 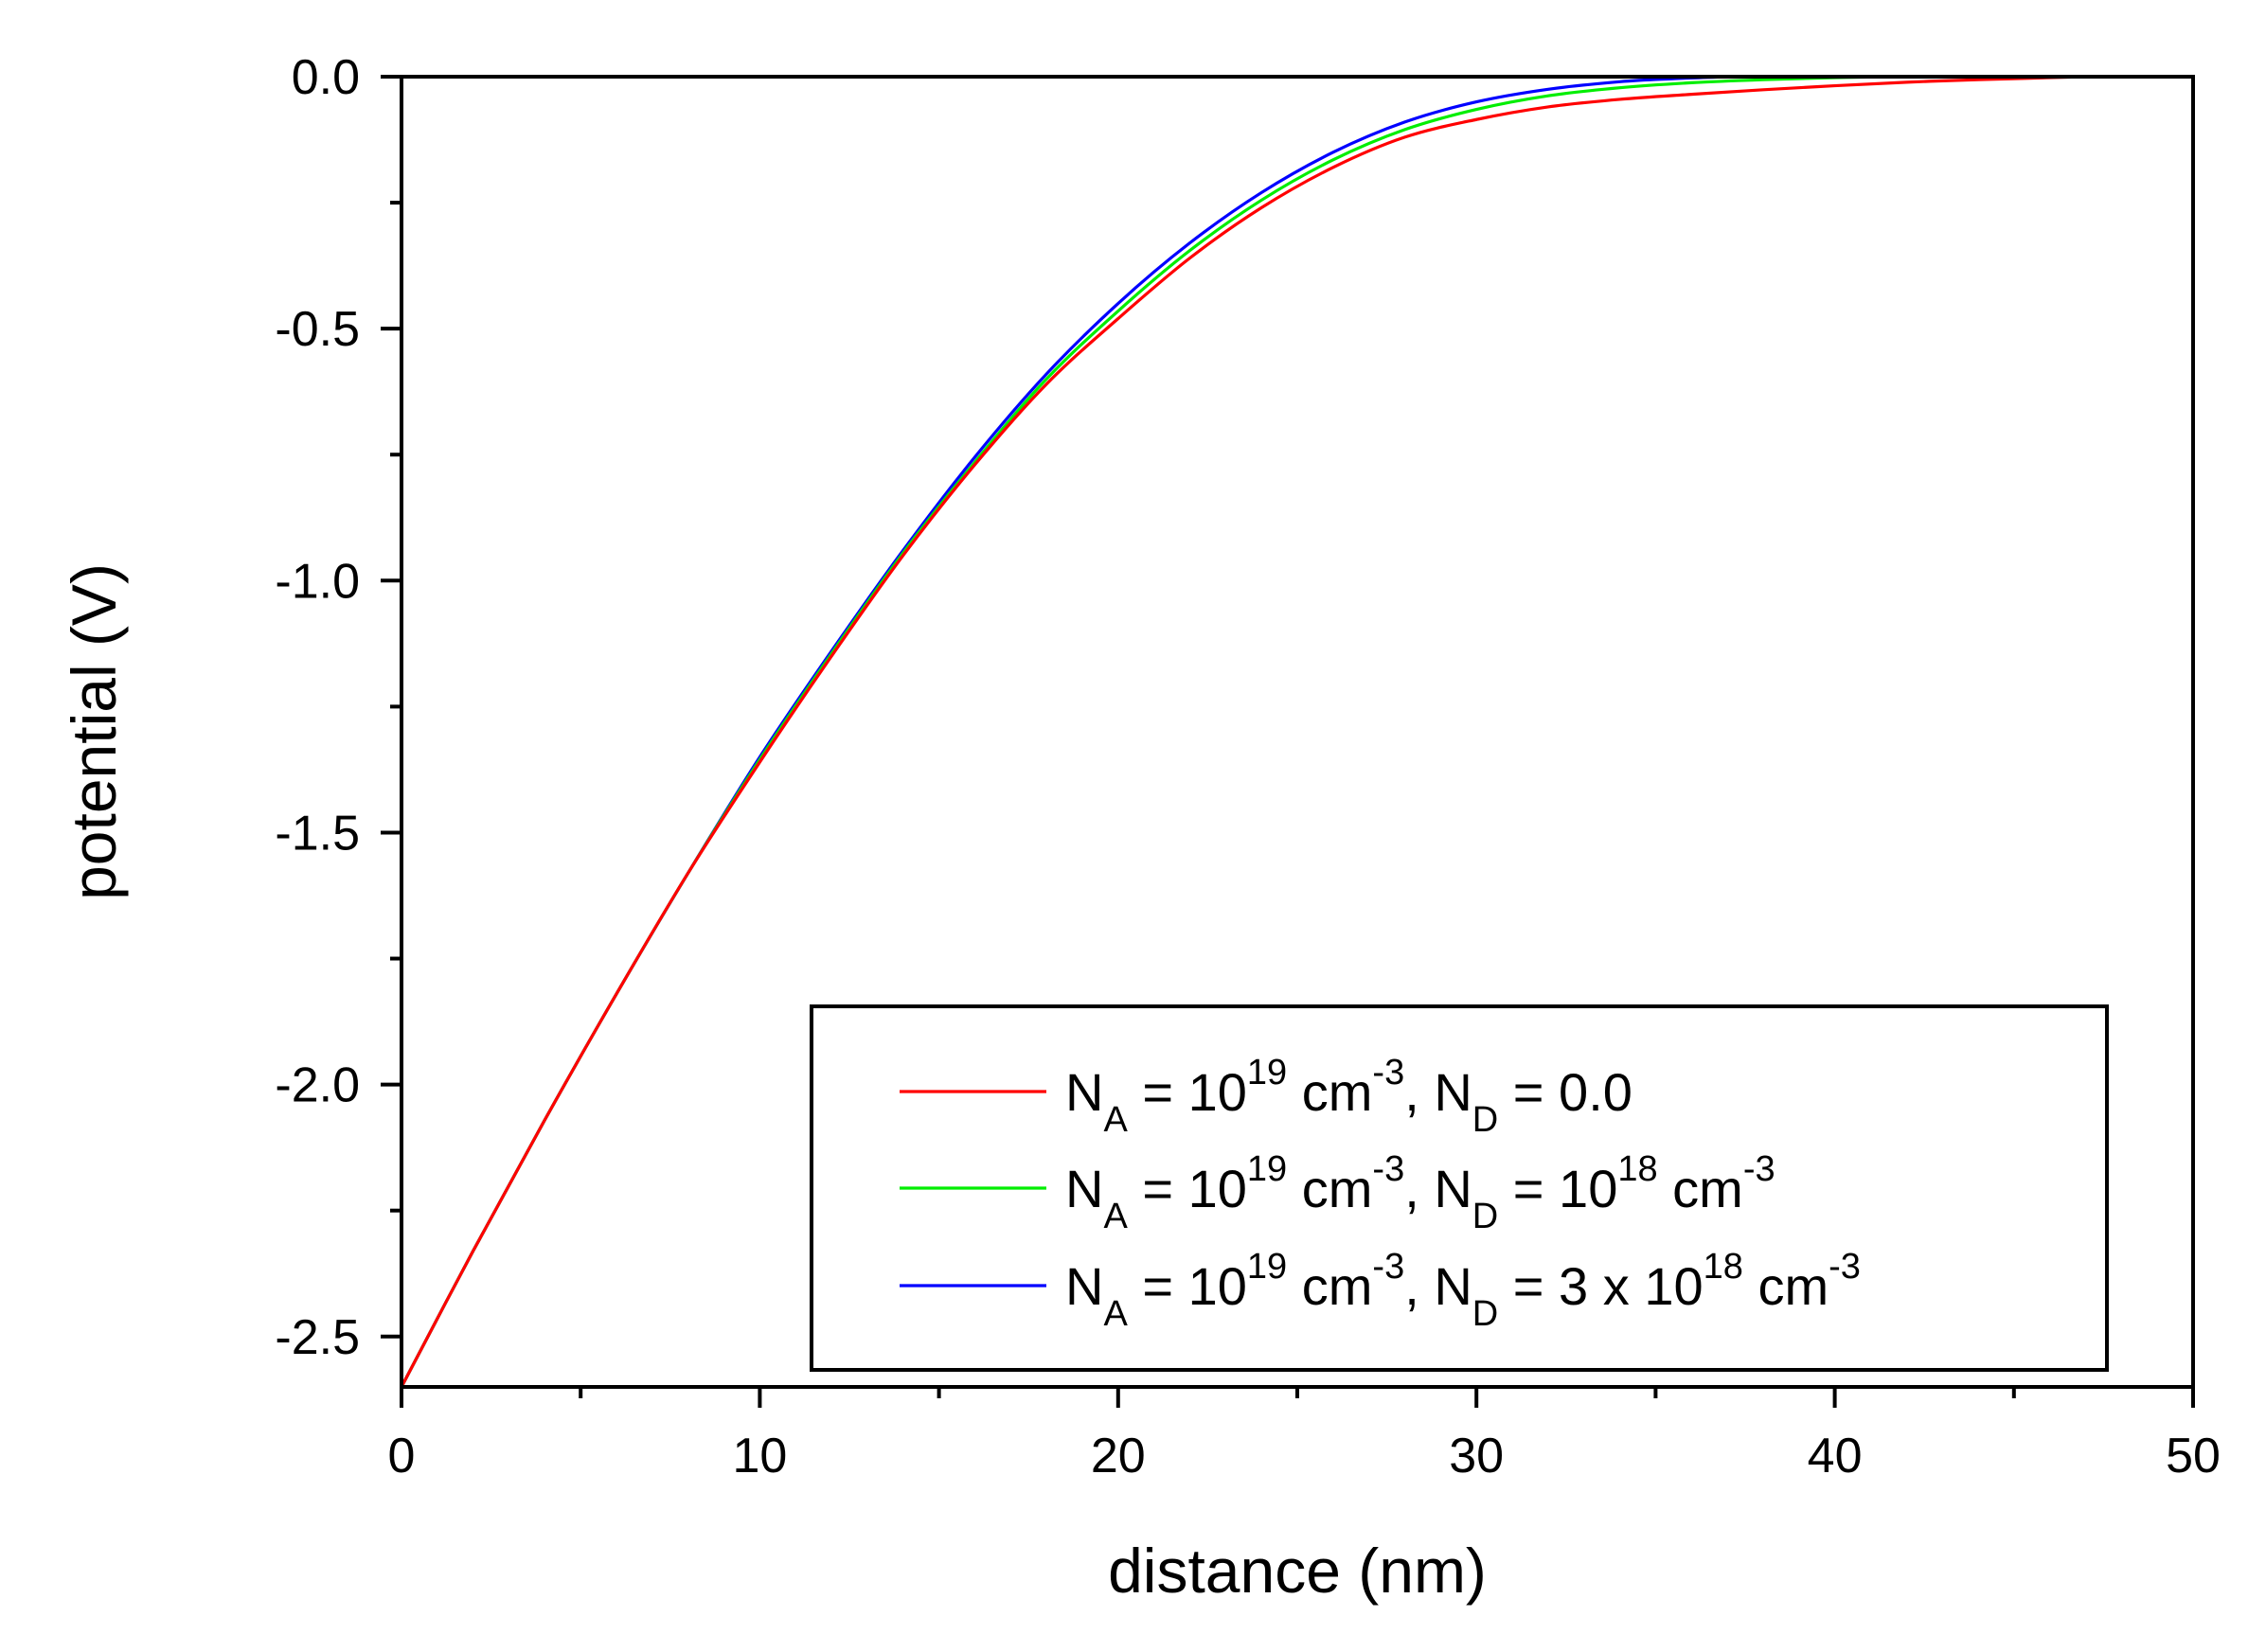 What do you see at coordinates (326, 77) in the screenshot?
I see `y-tick-label: 0.0` at bounding box center [326, 77].